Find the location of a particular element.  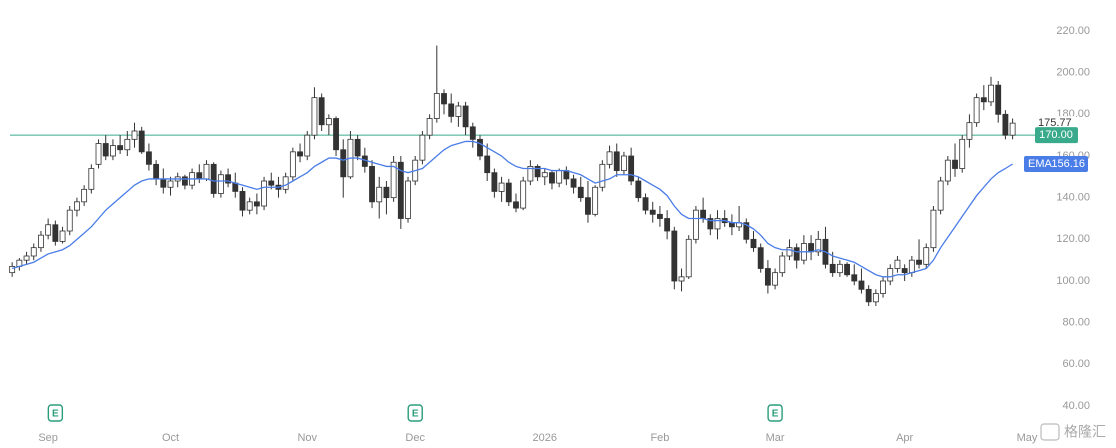

y-tick-label: 40.00 is located at coordinates (1076, 406).